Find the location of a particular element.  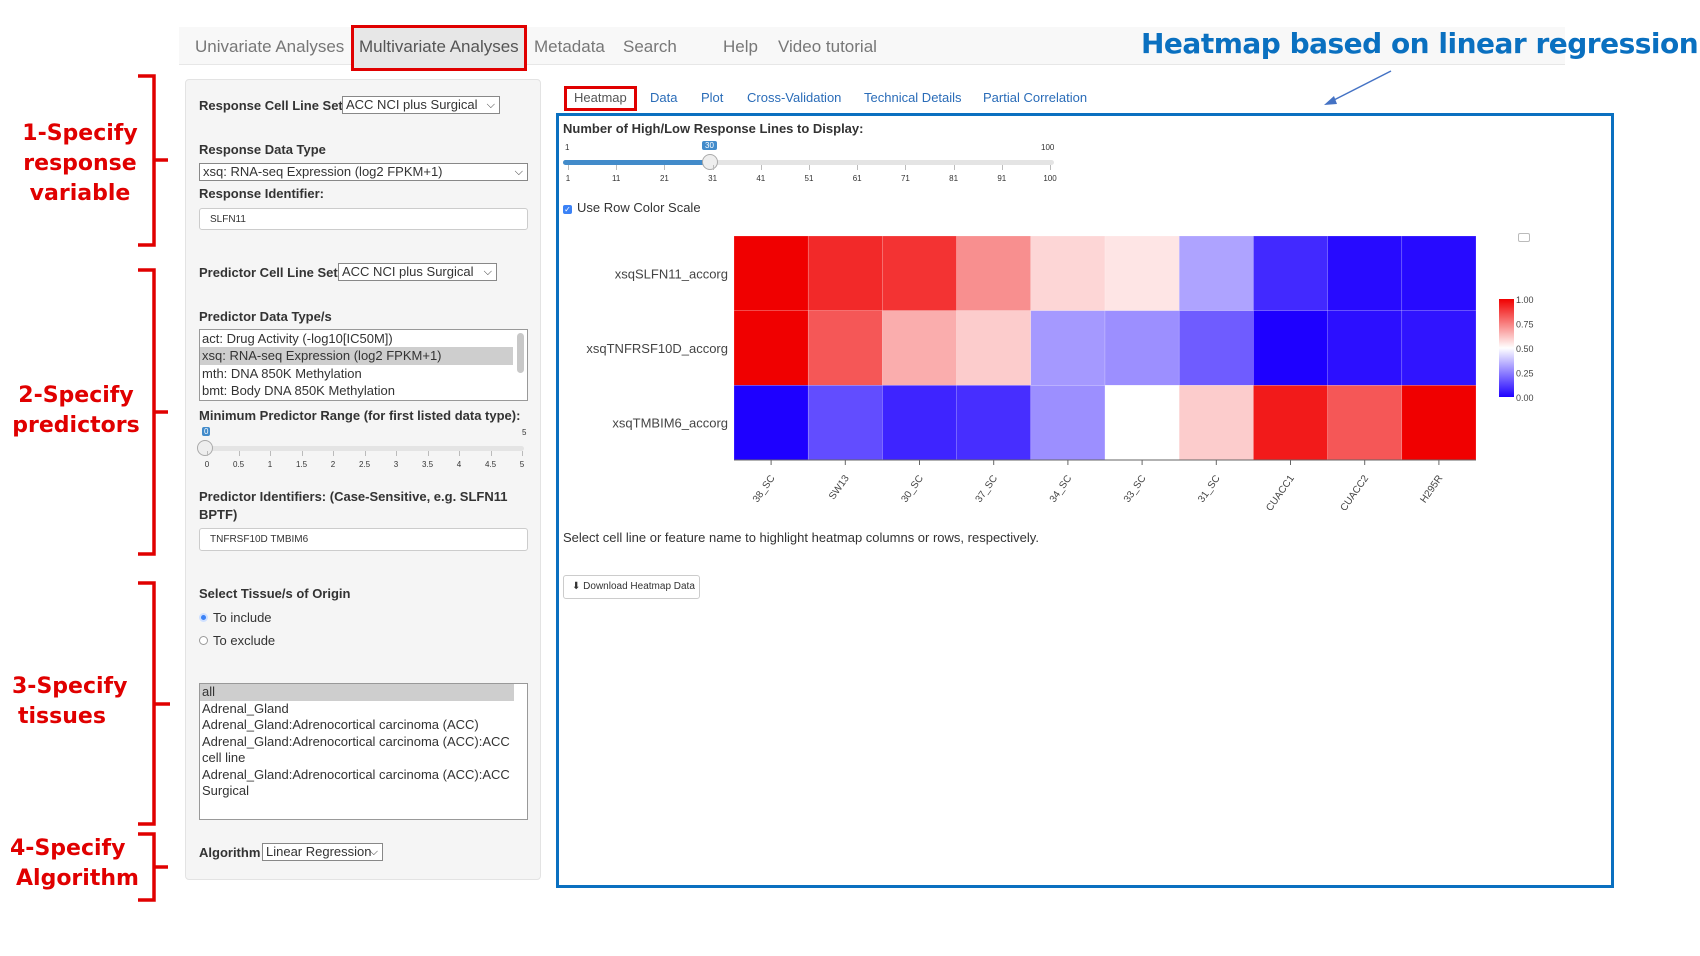

slider-tick-label: 2.5 is located at coordinates (364, 464).